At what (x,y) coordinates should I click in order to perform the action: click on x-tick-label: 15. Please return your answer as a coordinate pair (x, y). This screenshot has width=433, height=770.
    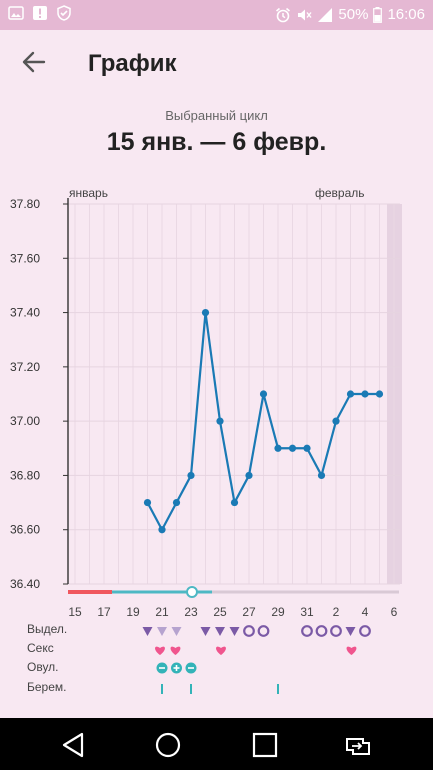
    Looking at the image, I should click on (75, 612).